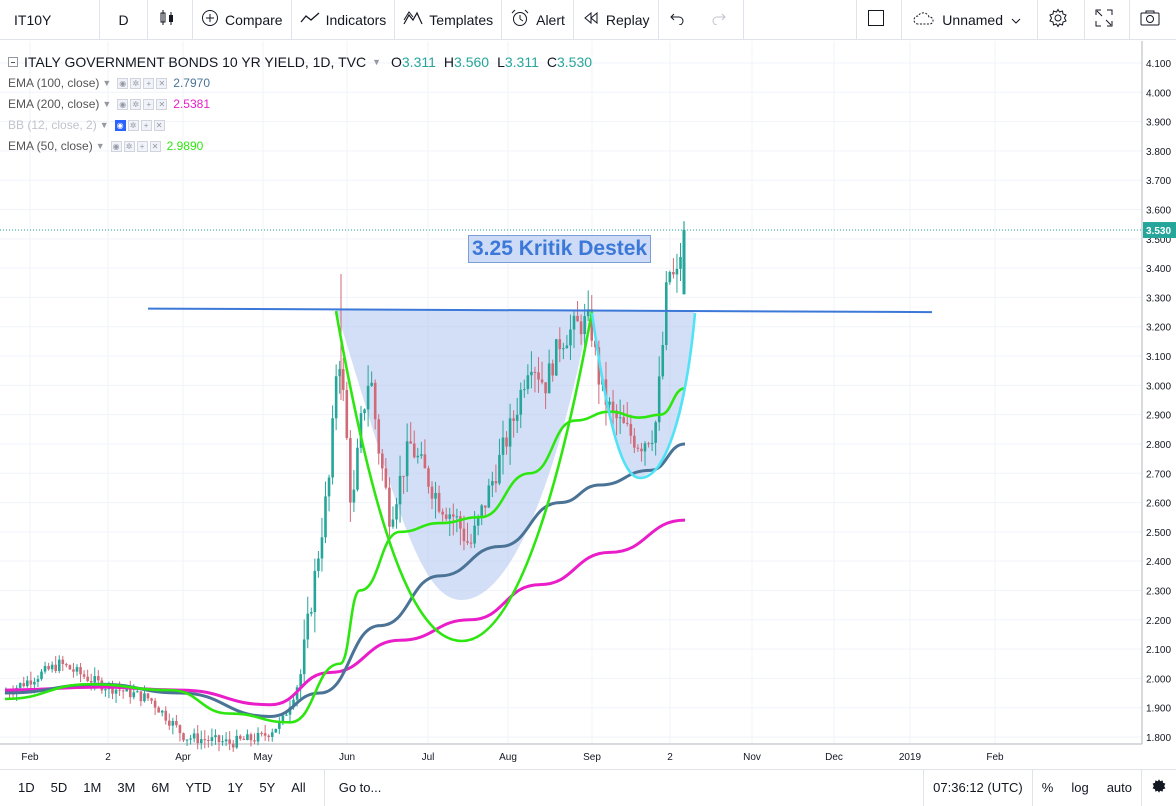 This screenshot has width=1176, height=806. What do you see at coordinates (344, 20) in the screenshot?
I see `indicators-button: Indicators` at bounding box center [344, 20].